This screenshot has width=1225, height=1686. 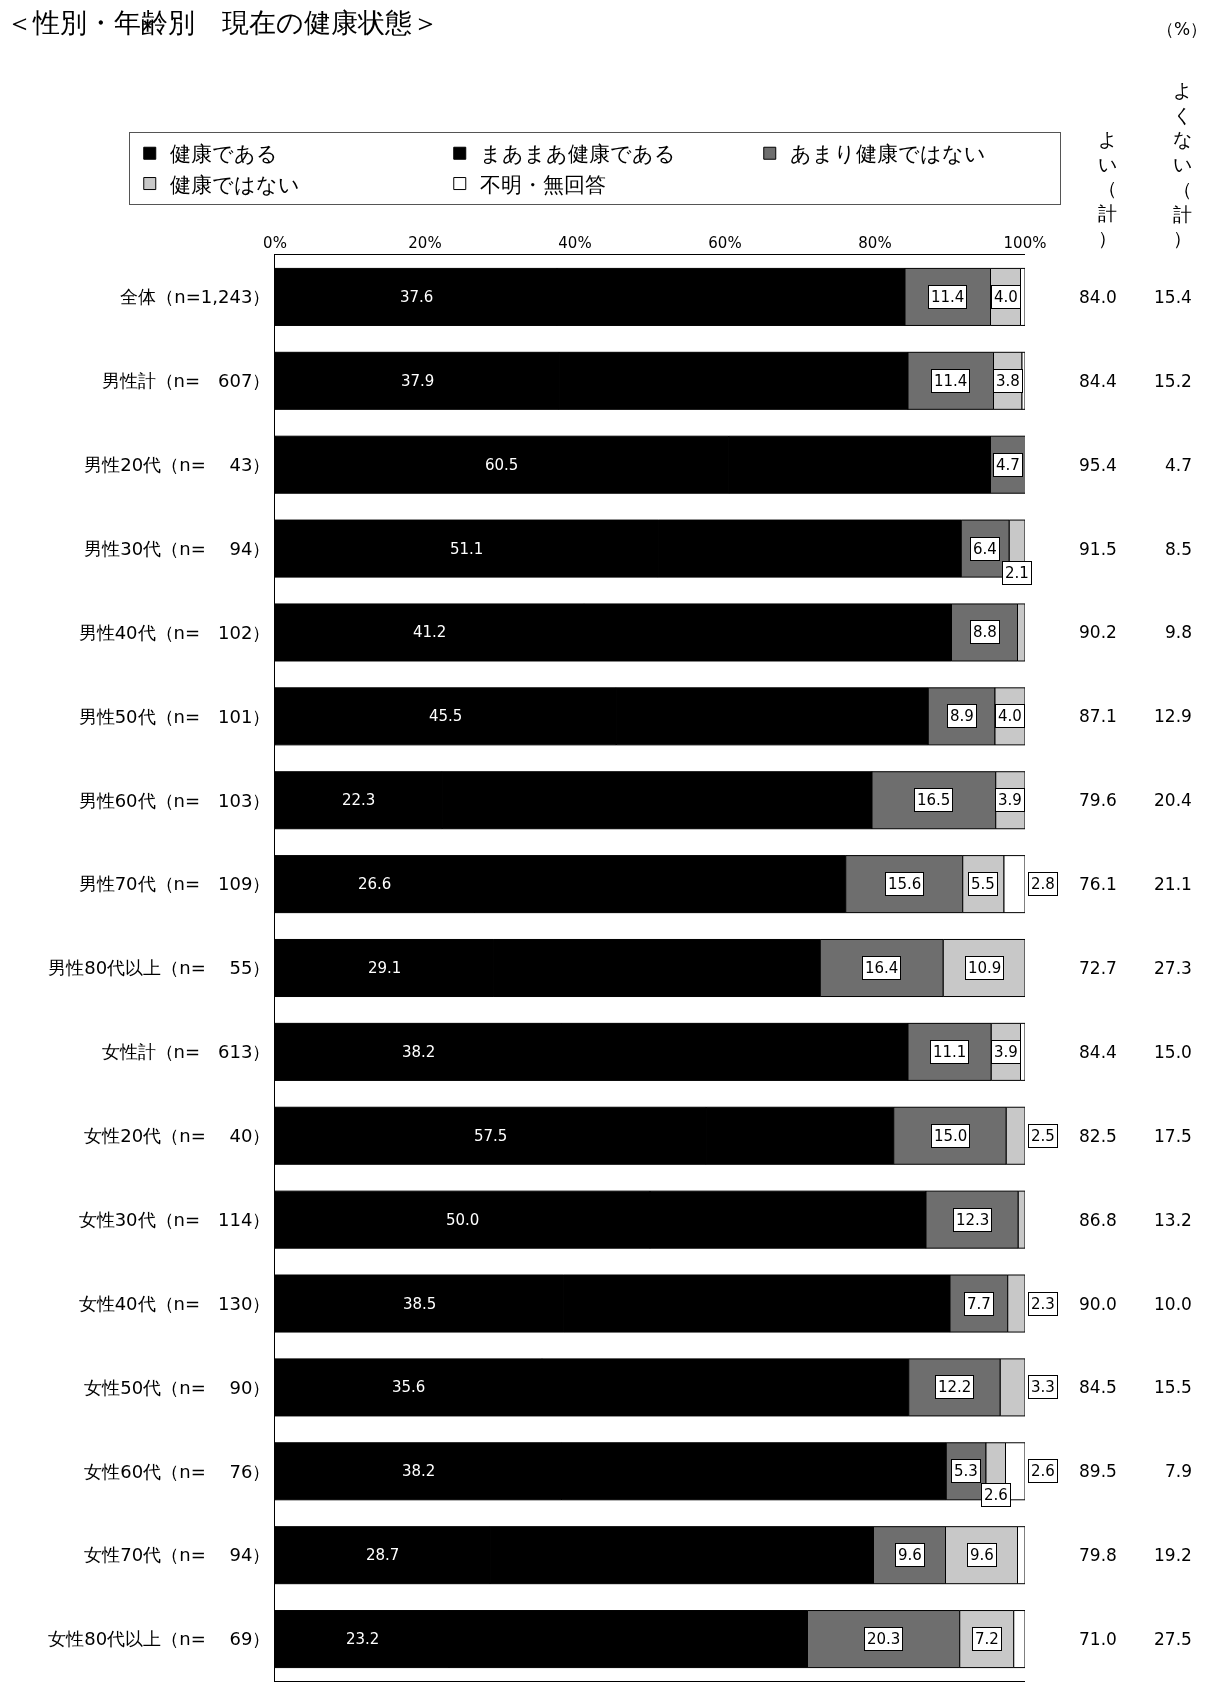 I want to click on x-tick-label: 60%, so click(x=725, y=243).